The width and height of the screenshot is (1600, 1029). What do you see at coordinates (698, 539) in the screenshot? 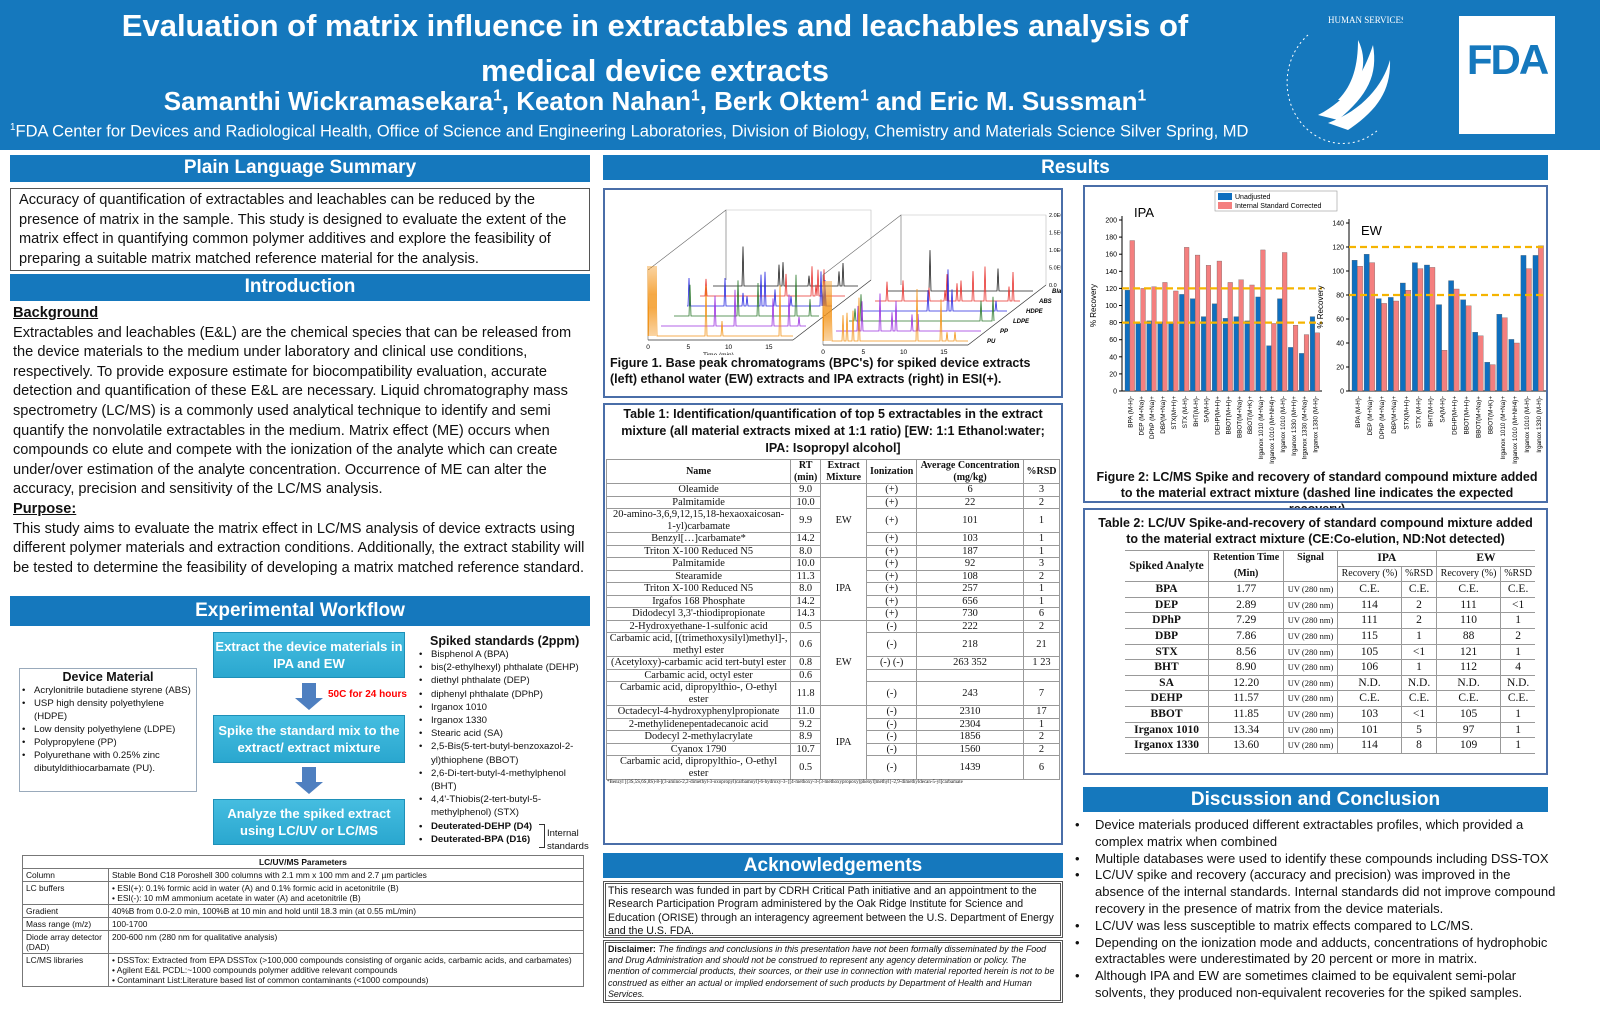
I see `compound-name: Benzyl[…]carbamate*` at bounding box center [698, 539].